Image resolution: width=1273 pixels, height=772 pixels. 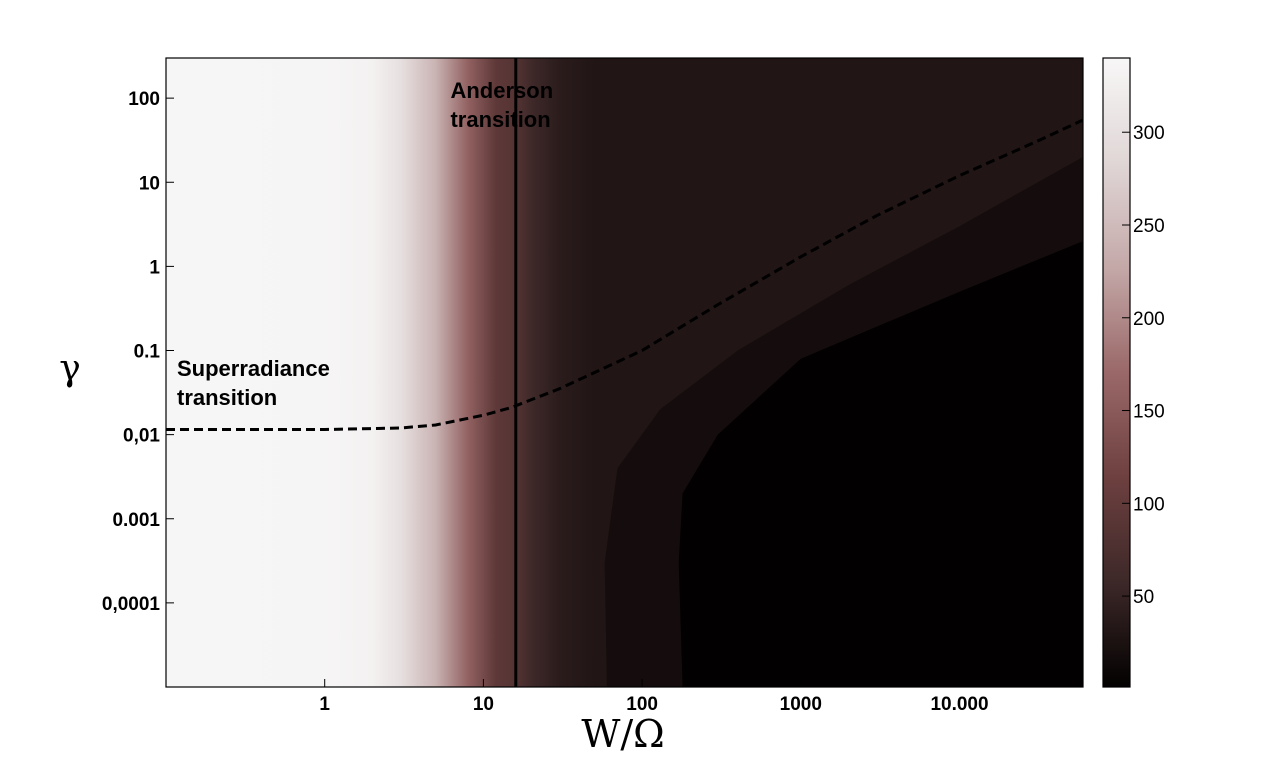 I want to click on x-tick-label: 1, so click(x=324, y=704).